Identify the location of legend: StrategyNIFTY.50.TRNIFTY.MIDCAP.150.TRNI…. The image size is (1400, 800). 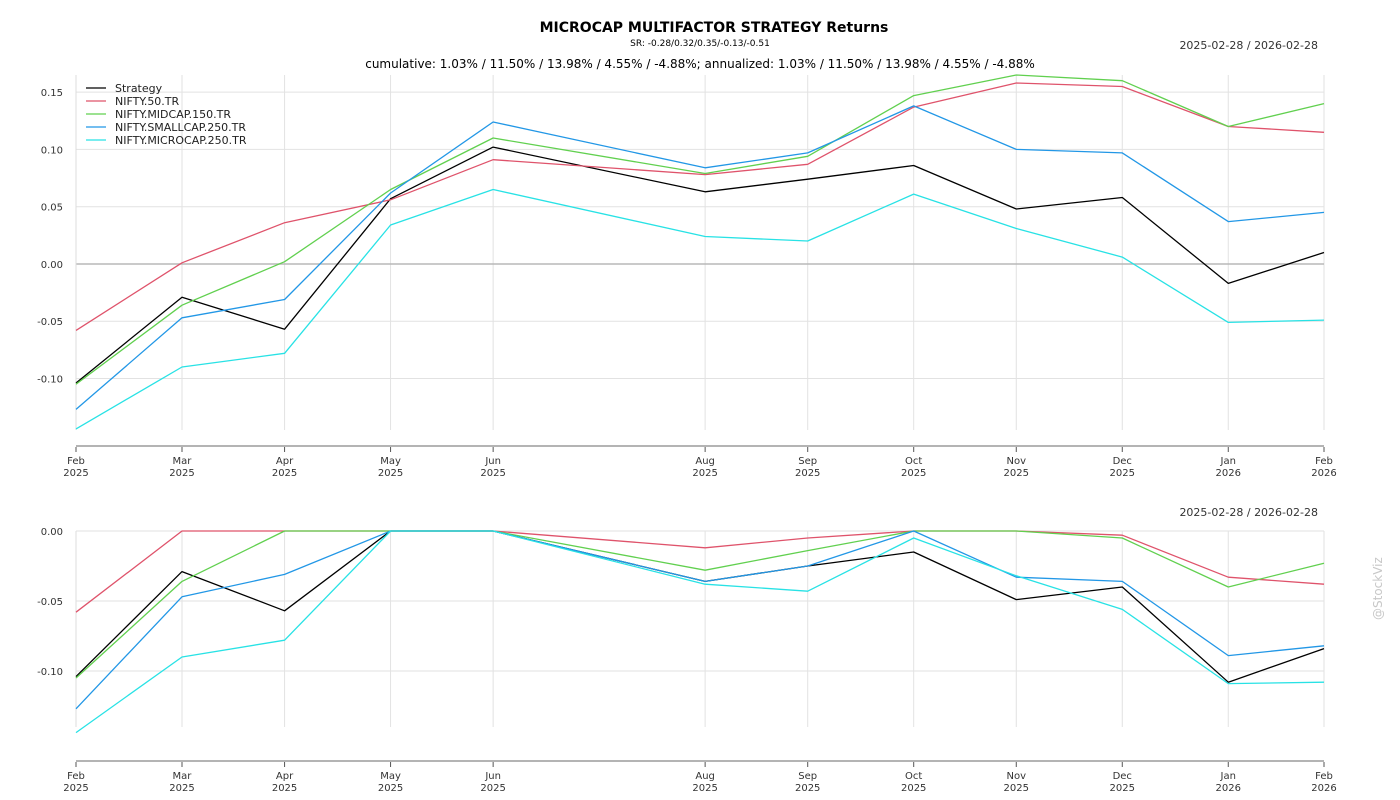
(166, 114).